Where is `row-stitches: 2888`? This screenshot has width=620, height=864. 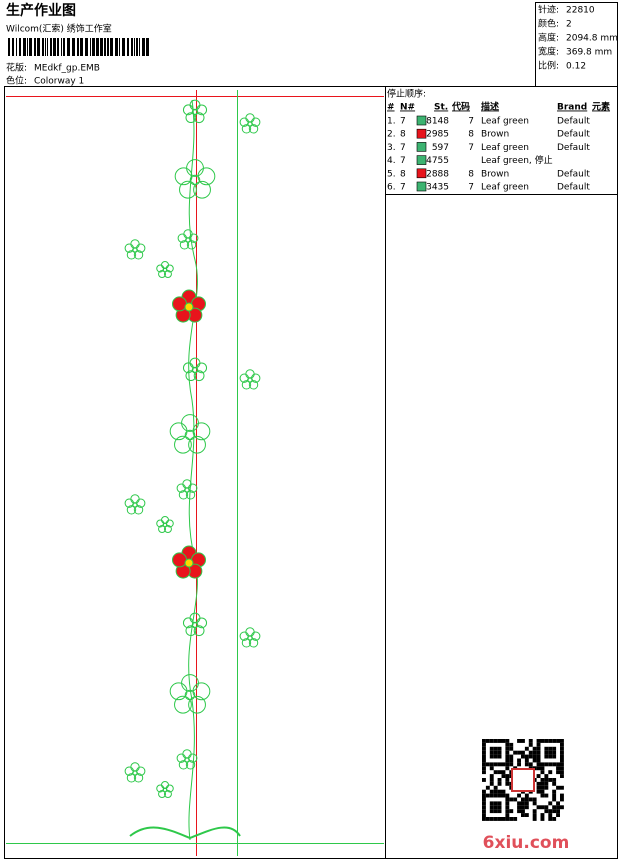
row-stitches: 2888 is located at coordinates (437, 174).